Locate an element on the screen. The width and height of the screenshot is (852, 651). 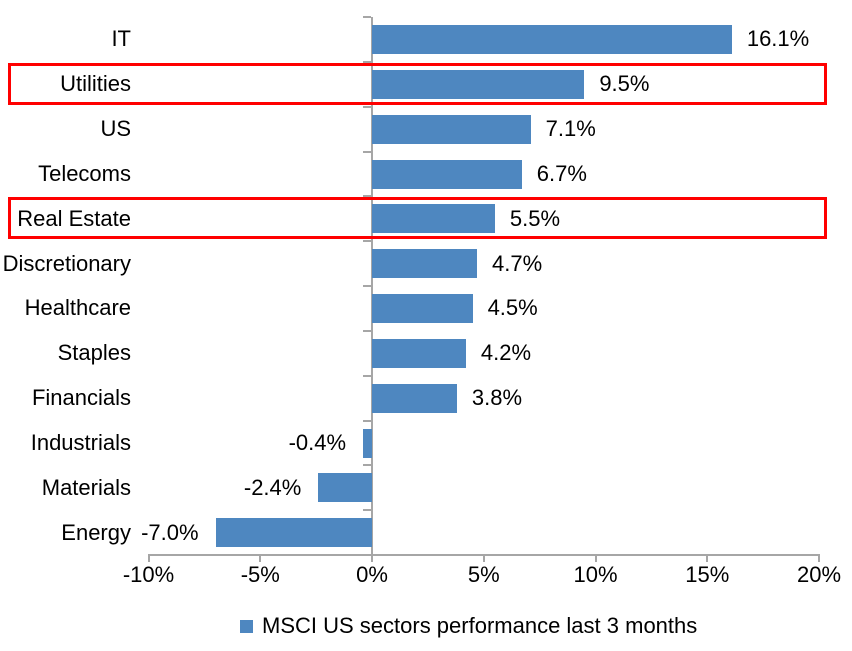
x-tick-label: 0% is located at coordinates (372, 574).